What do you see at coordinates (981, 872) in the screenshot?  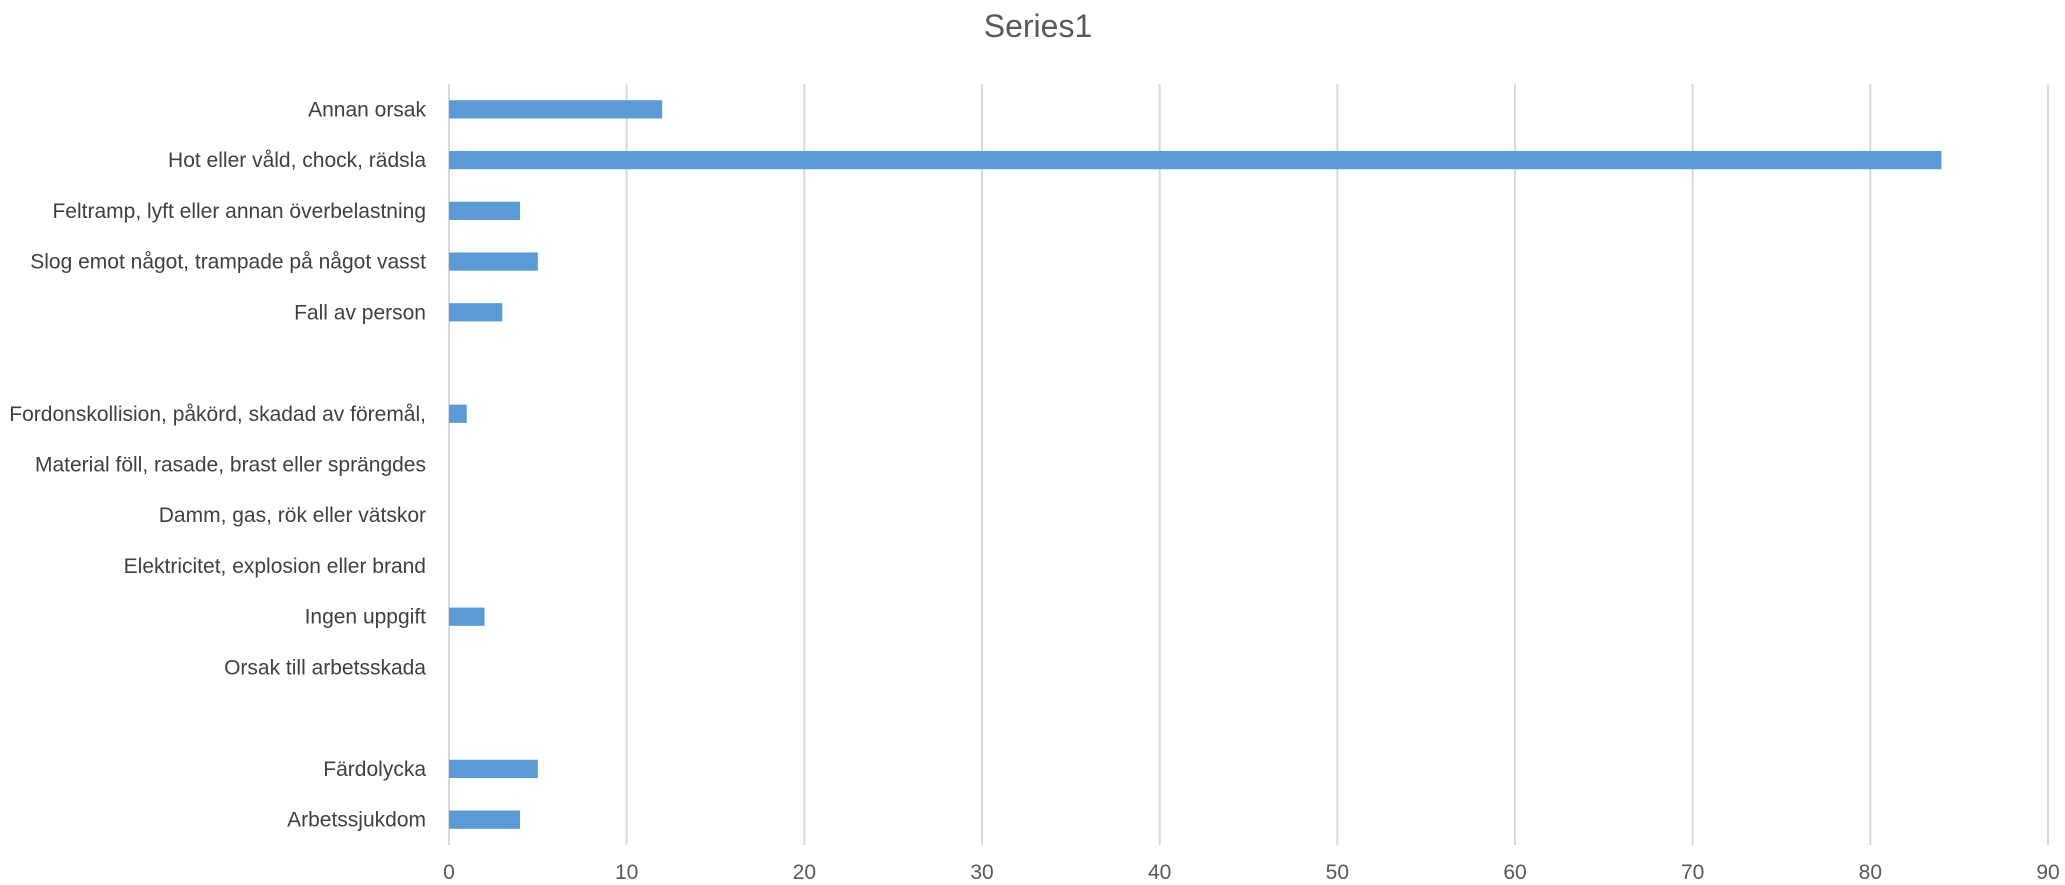 I see `x-tick-label: 30` at bounding box center [981, 872].